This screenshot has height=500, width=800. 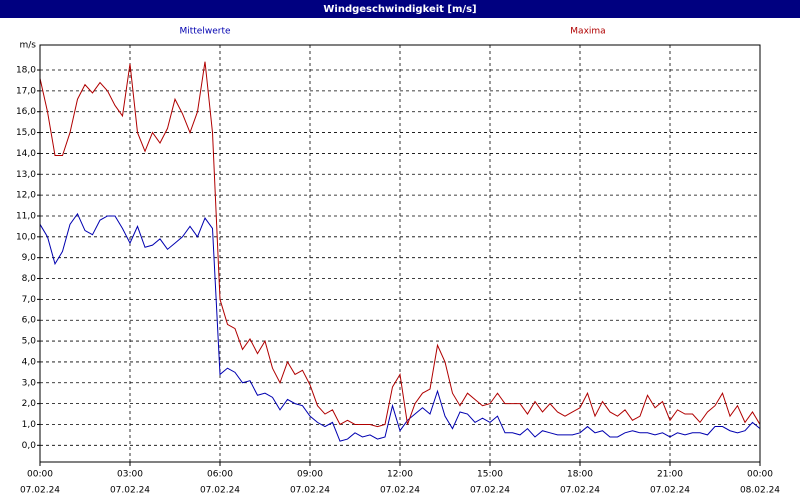 What do you see at coordinates (29, 300) in the screenshot?
I see `y-tick-label: 7,0` at bounding box center [29, 300].